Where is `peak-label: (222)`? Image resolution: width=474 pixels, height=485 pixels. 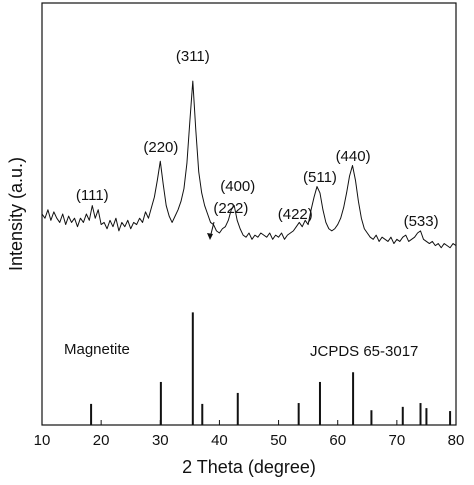 peak-label: (222) is located at coordinates (230, 208).